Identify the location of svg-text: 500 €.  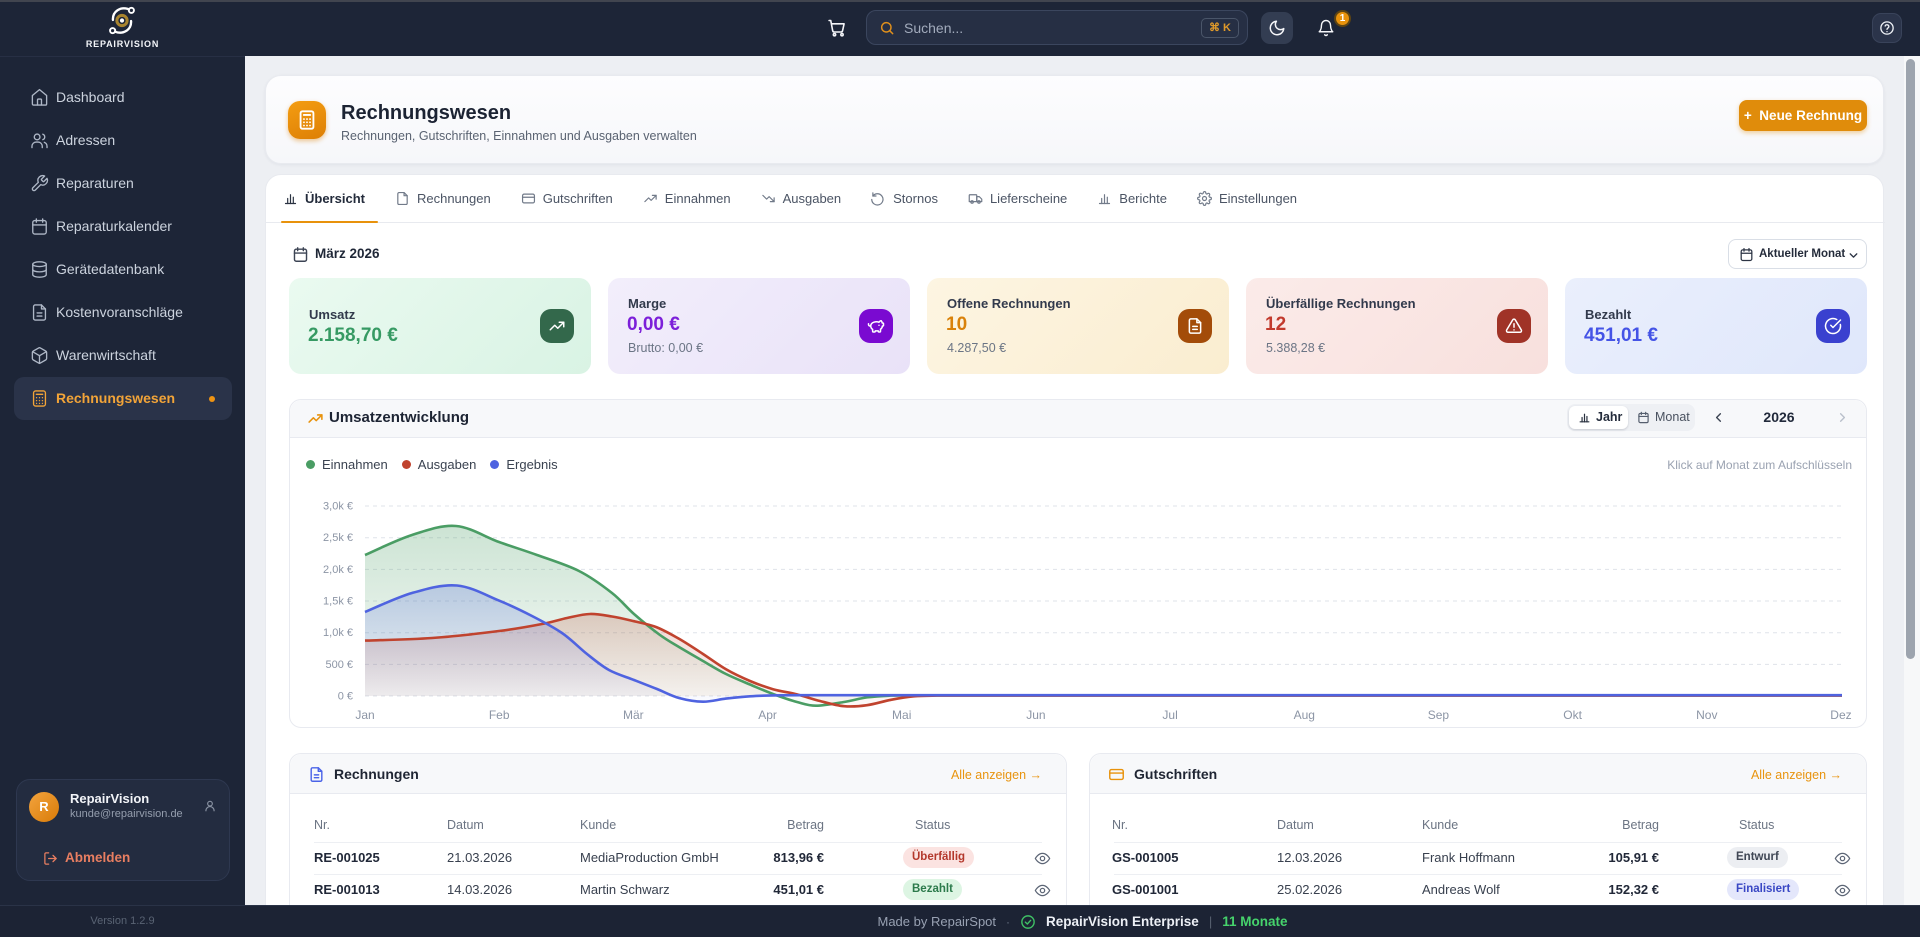
(339, 665).